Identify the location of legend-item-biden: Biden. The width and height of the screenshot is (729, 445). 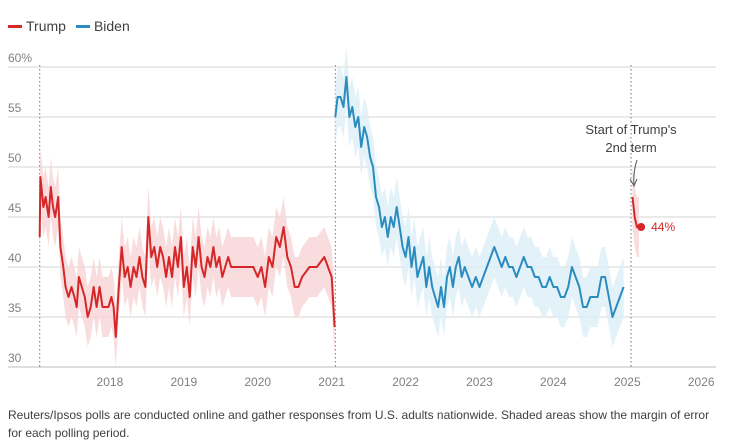
(102, 26).